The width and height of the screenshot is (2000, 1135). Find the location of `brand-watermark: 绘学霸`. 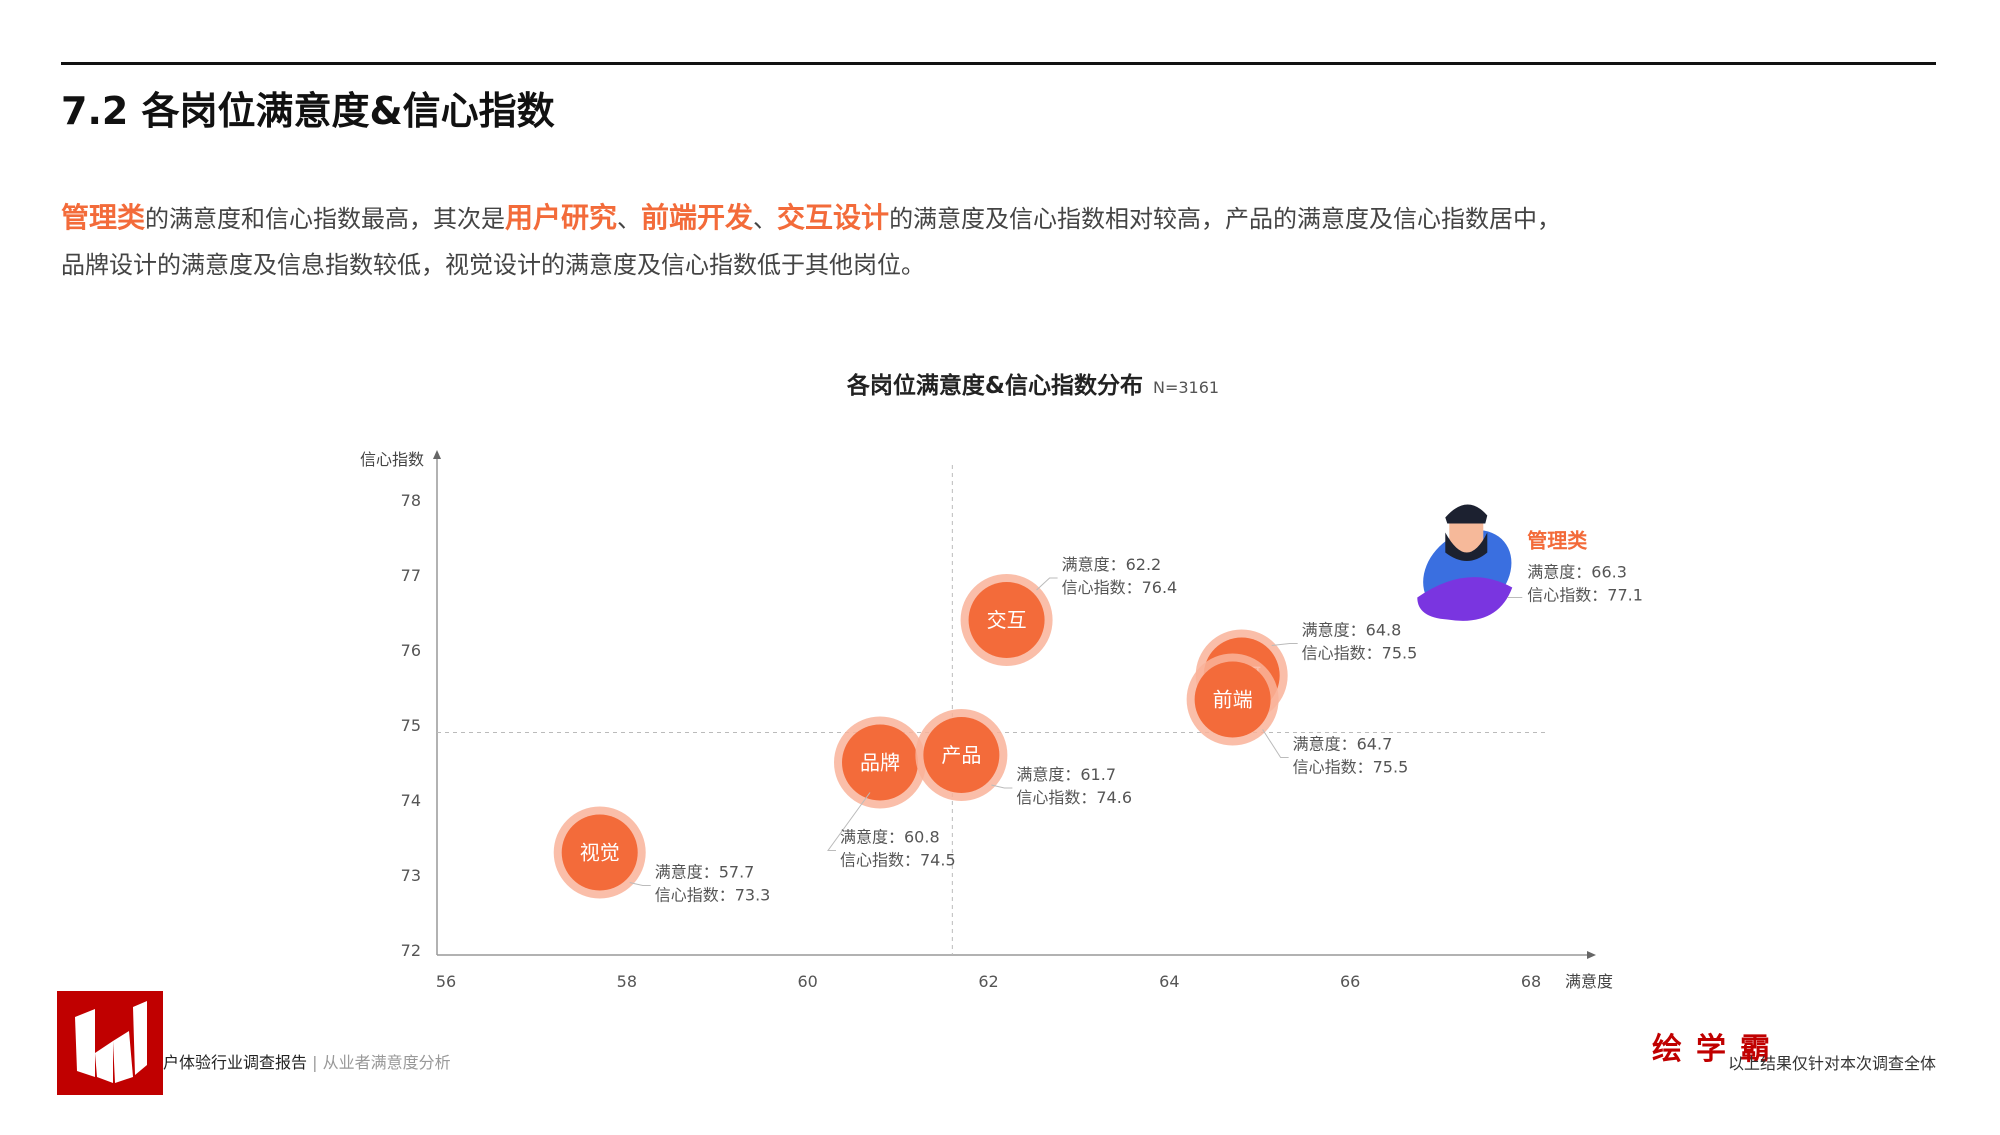

brand-watermark: 绘学霸 is located at coordinates (1718, 1049).